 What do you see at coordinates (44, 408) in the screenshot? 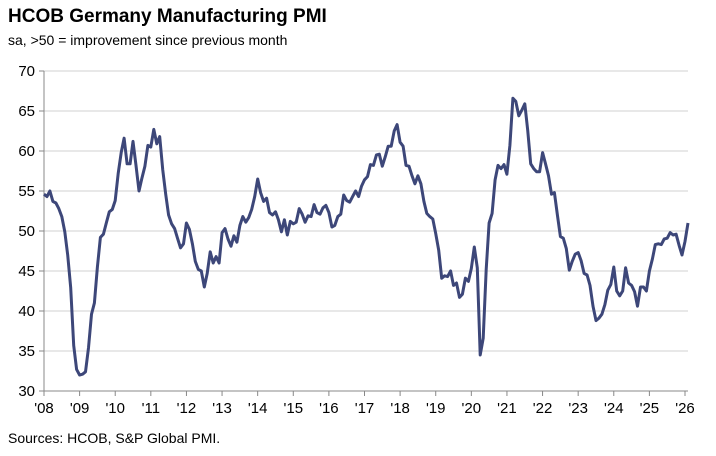
I see `x-tick-label: '08` at bounding box center [44, 408].